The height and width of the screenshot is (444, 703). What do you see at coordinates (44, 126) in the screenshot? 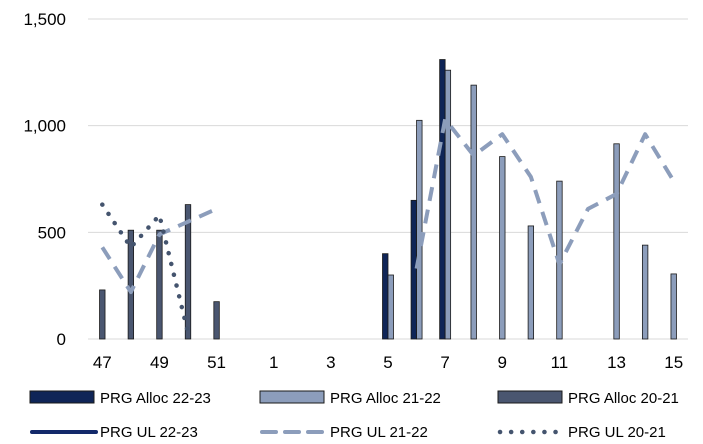
I see `y-tick-label: 1,000` at bounding box center [44, 126].